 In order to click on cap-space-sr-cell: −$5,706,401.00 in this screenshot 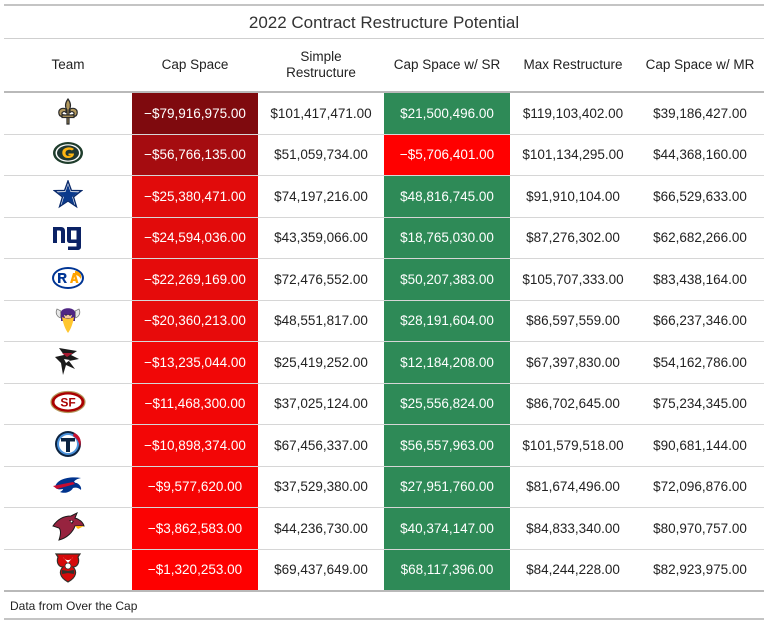, I will do `click(447, 155)`.